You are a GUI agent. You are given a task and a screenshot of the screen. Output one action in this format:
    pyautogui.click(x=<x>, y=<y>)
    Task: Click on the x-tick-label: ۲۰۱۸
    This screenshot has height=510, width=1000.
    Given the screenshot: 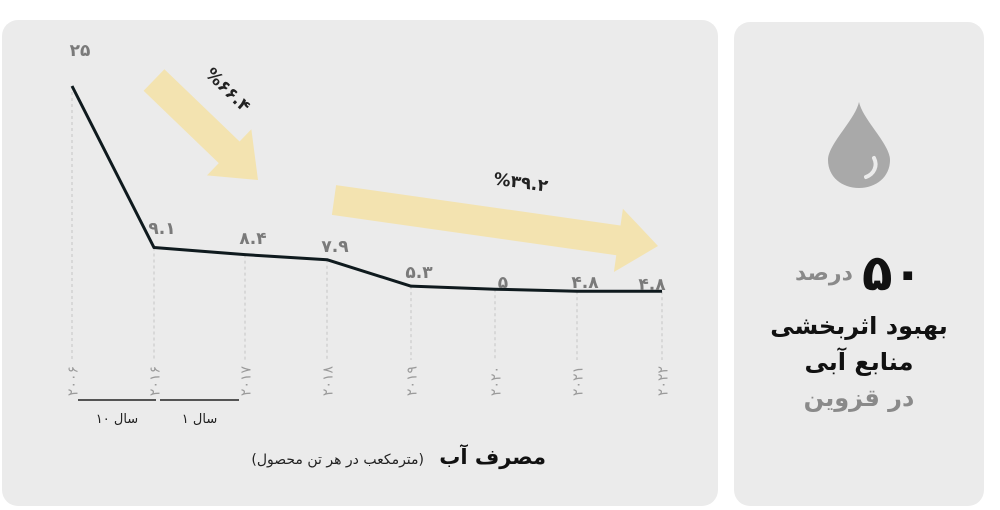 What is the action you would take?
    pyautogui.click(x=329, y=381)
    